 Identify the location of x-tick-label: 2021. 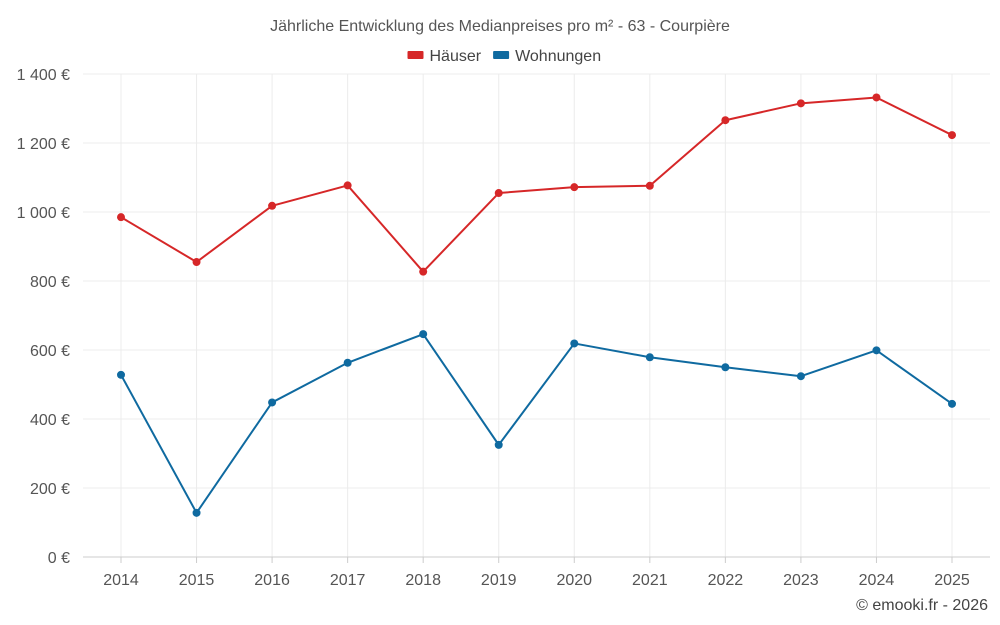
(650, 580).